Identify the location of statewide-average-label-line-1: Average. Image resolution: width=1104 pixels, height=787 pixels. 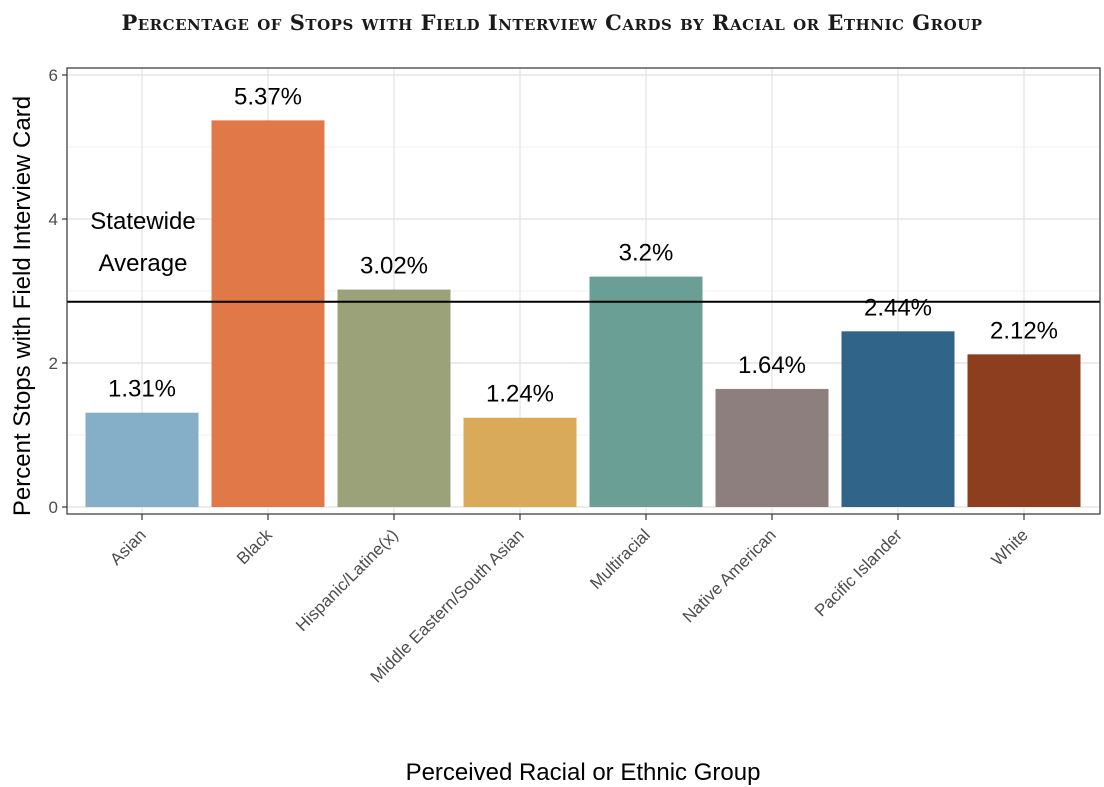
(143, 263).